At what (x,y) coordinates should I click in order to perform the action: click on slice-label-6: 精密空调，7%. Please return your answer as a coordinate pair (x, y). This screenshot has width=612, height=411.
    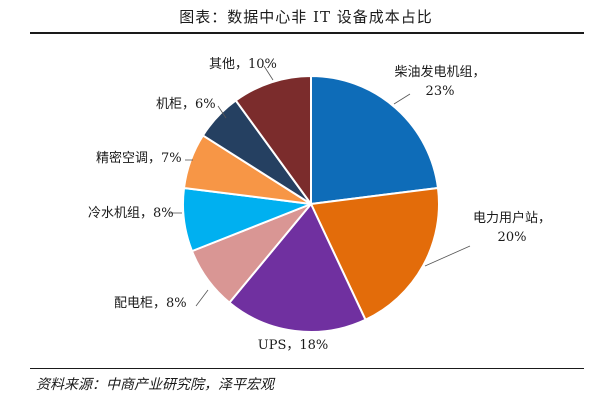
    Looking at the image, I should click on (139, 158).